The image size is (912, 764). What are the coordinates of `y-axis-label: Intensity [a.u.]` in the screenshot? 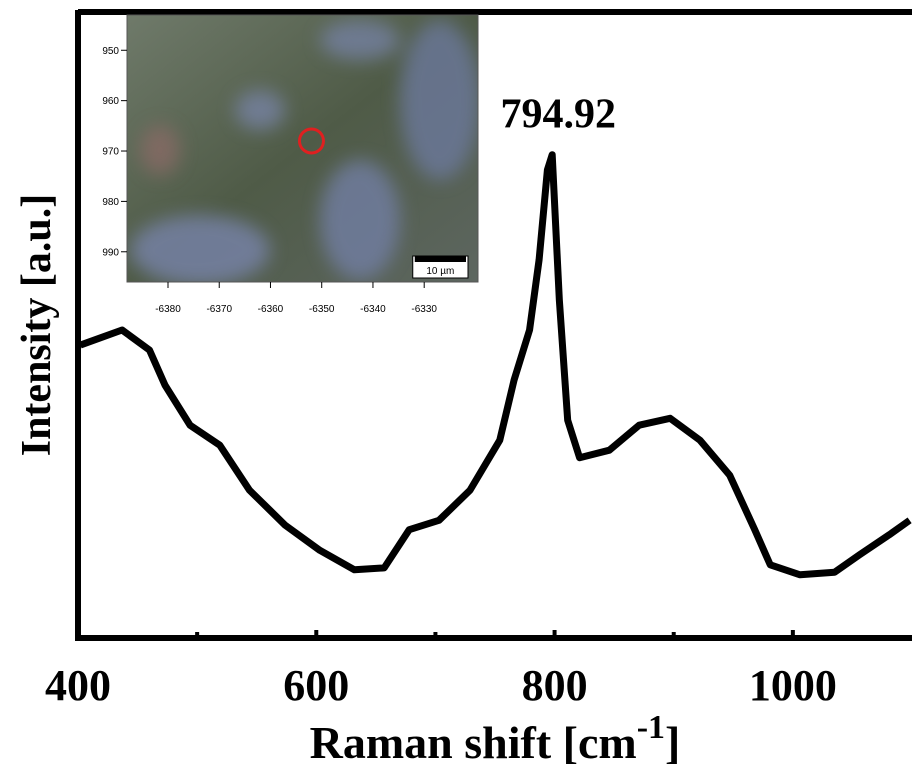 It's located at (37, 325).